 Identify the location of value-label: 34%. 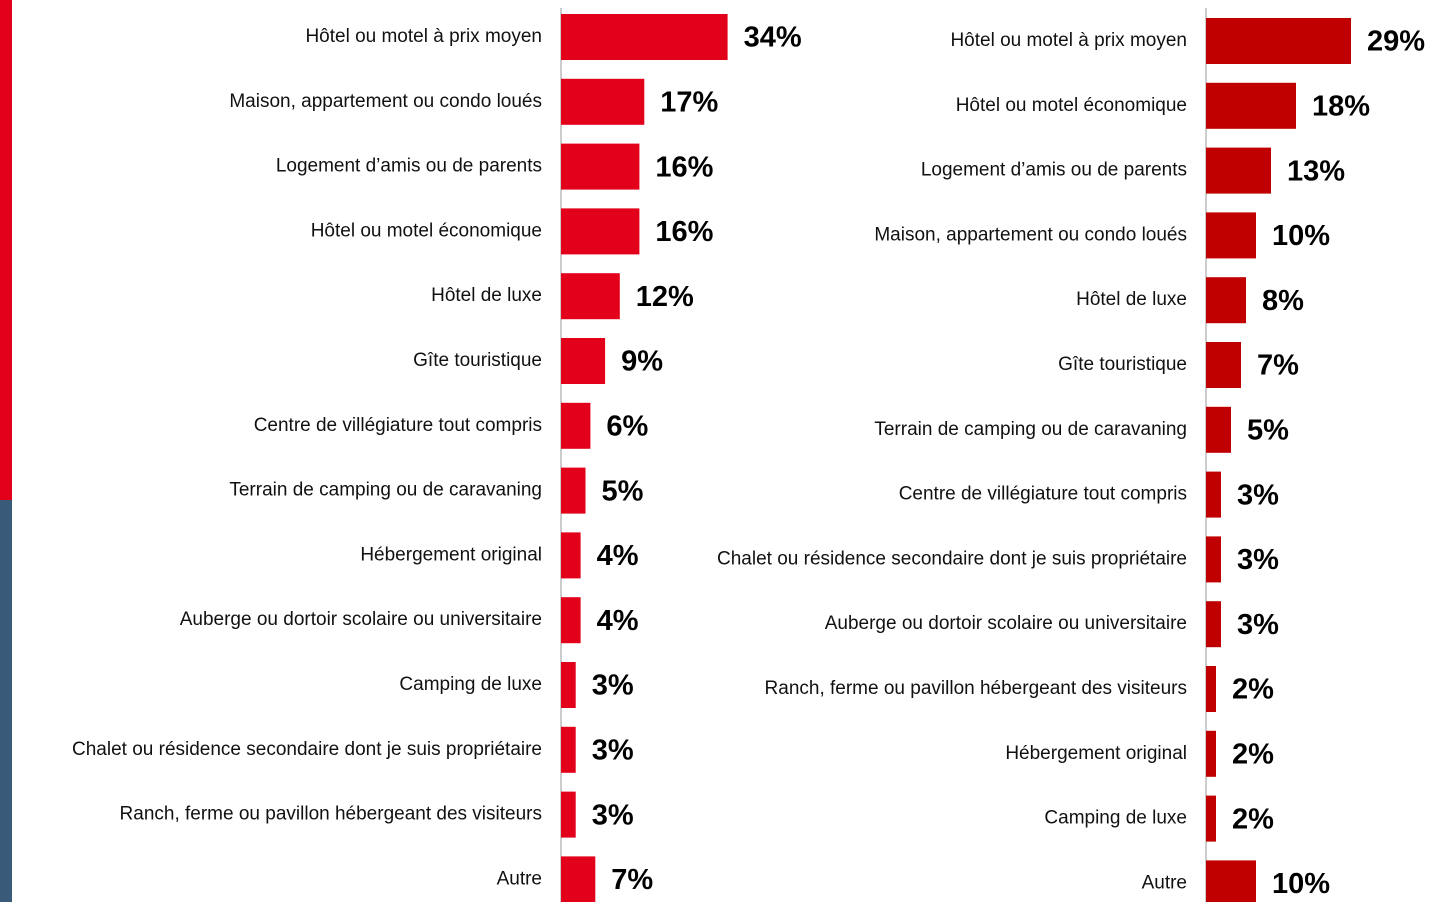
(773, 38).